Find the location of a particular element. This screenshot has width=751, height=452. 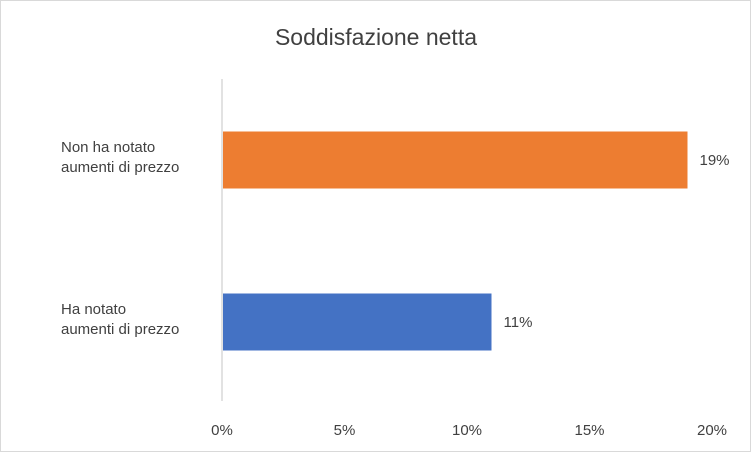

category-label-0: Non ha notato aumenti di prezzo is located at coordinates (120, 157).